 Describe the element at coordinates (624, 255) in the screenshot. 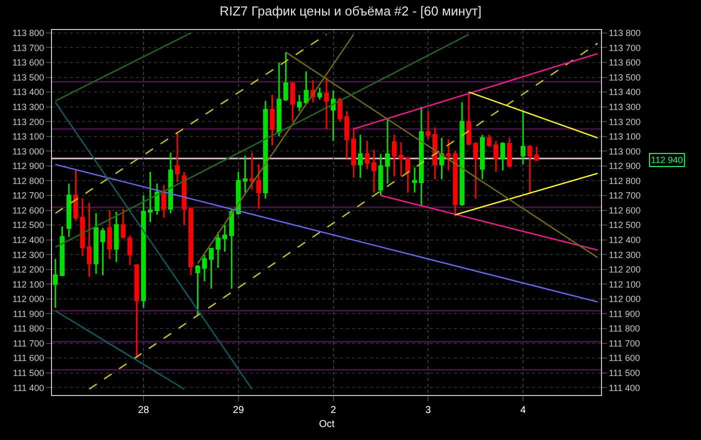

I see `y2-tick-label: 112 300` at that location.